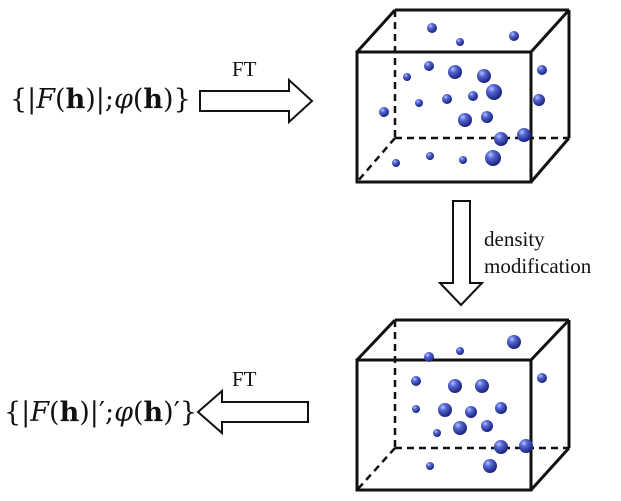 The width and height of the screenshot is (621, 501). I want to click on top-arrow-label: FT, so click(244, 69).